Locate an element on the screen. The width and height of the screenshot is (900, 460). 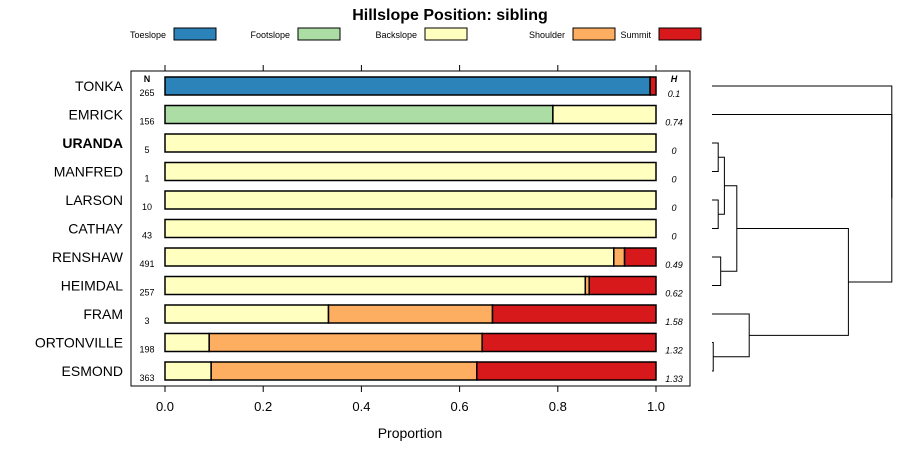
h-label-emrick: 0.74 is located at coordinates (674, 123).